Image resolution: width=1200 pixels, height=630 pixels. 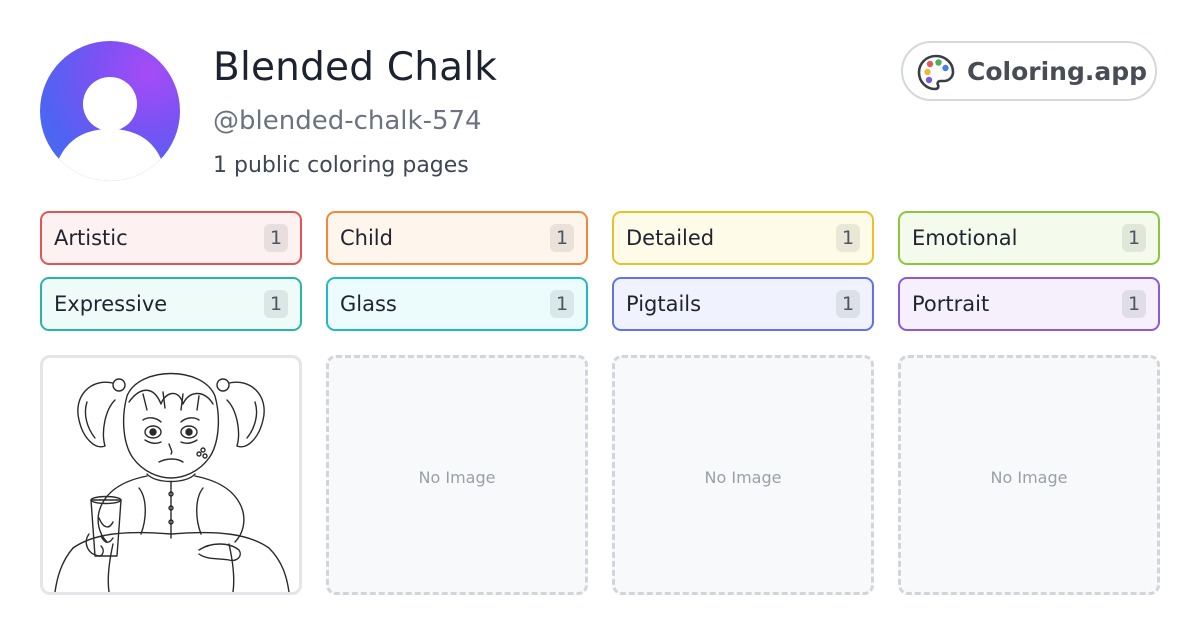 What do you see at coordinates (1057, 71) in the screenshot?
I see `brand-label: Coloring.app` at bounding box center [1057, 71].